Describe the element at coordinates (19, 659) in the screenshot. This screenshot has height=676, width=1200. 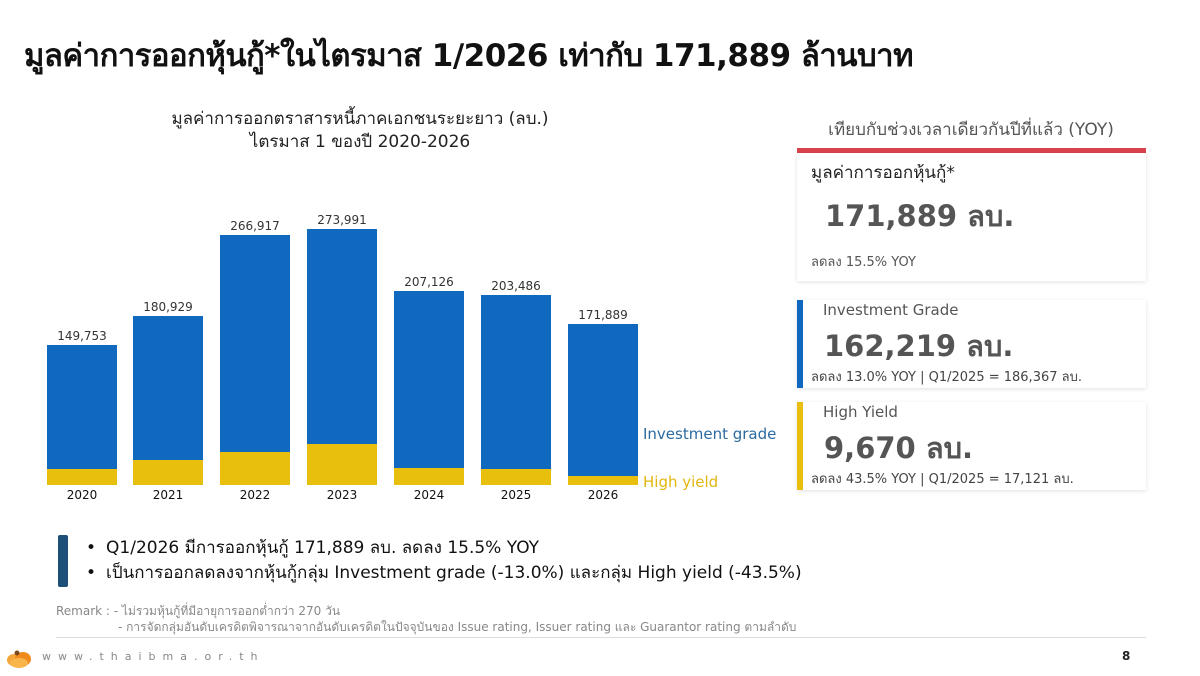
I see `lotus-logo-icon` at that location.